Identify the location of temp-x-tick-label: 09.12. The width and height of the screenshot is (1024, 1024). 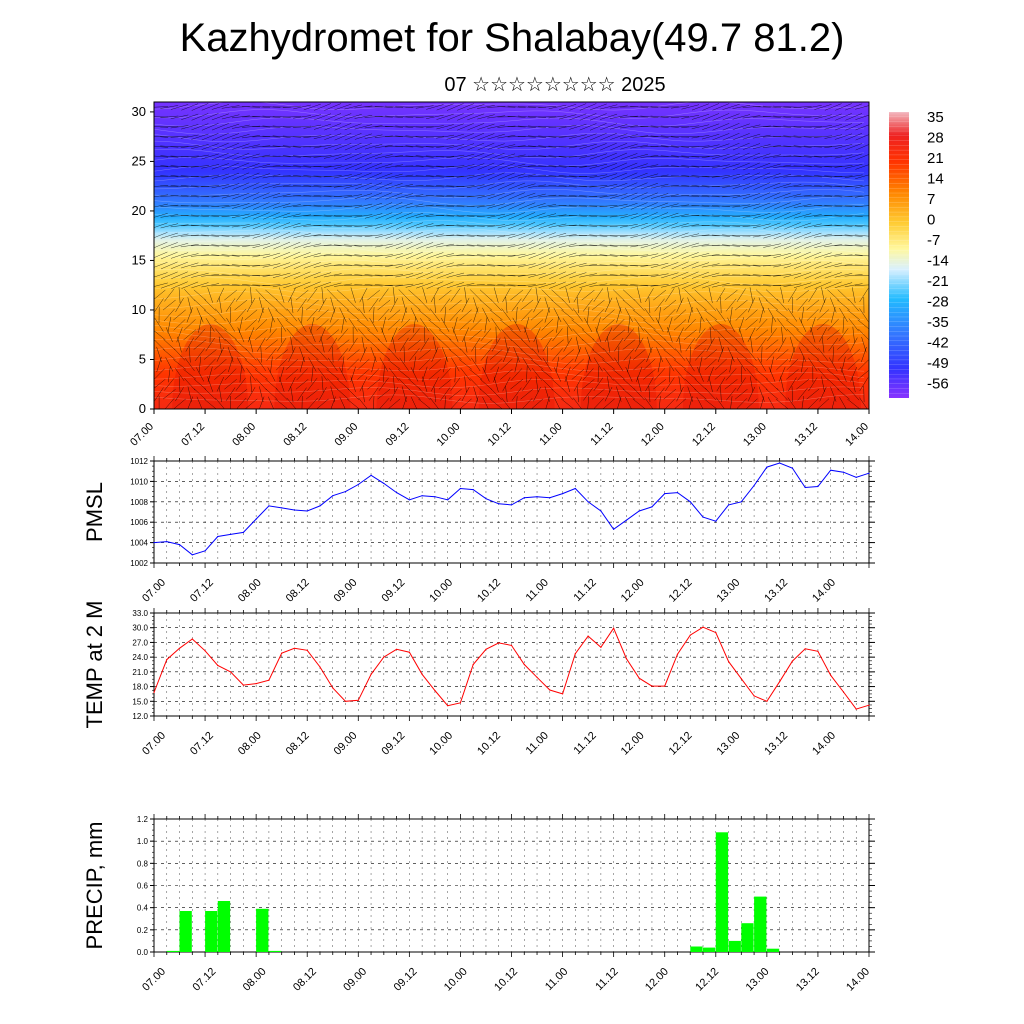
(393, 744).